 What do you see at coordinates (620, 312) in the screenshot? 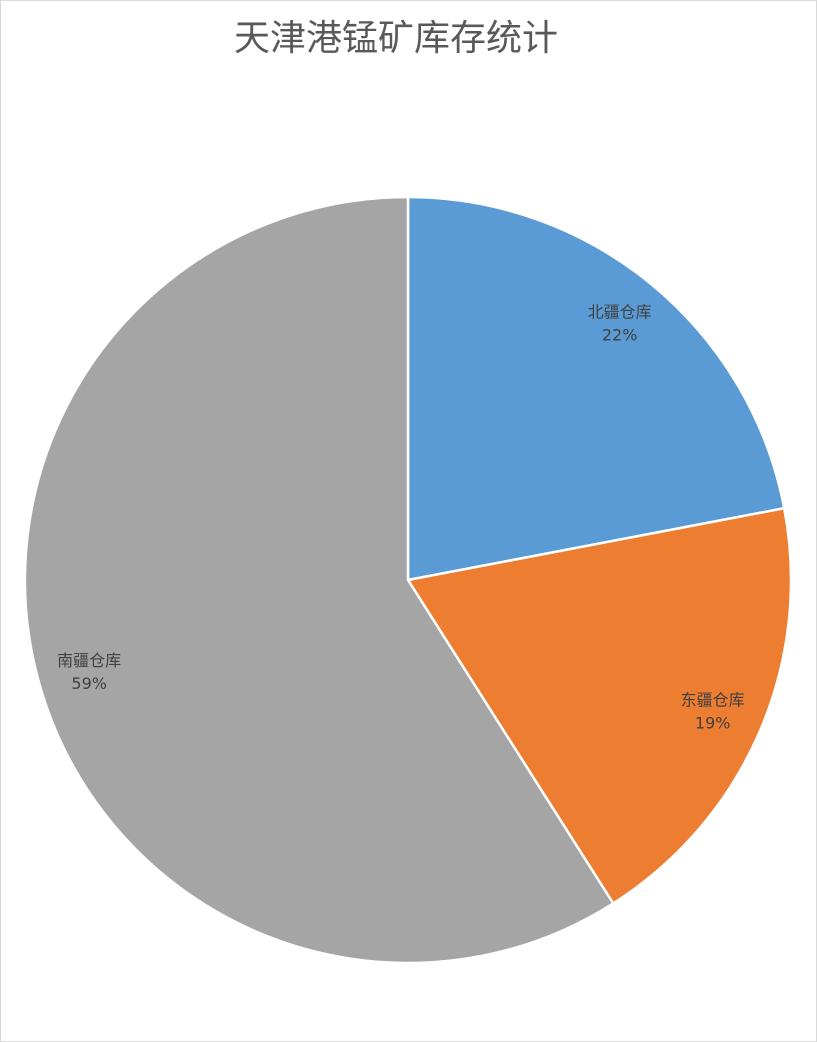
I see `slice-category-label: 北疆仓库` at bounding box center [620, 312].